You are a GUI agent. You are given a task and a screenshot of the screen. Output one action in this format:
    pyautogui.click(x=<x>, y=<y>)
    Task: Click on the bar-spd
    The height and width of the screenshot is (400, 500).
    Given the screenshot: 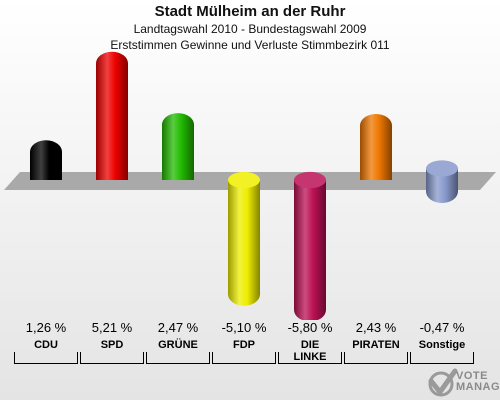 What is the action you would take?
    pyautogui.click(x=112, y=115)
    